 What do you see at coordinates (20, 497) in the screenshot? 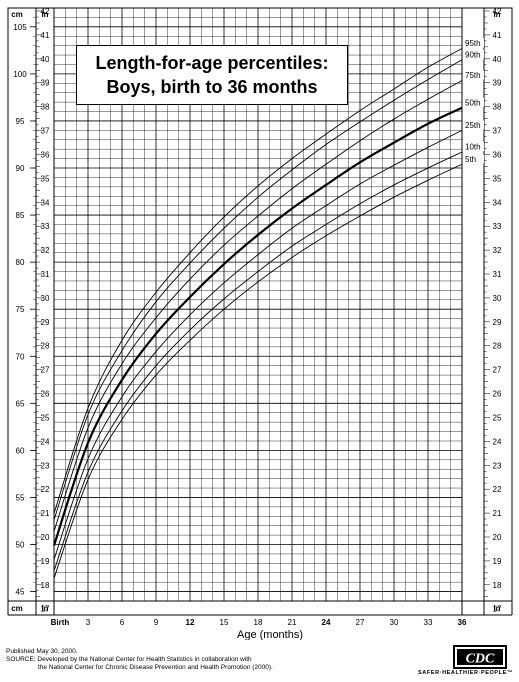
I see `cm-tick-label: 55` at bounding box center [20, 497].